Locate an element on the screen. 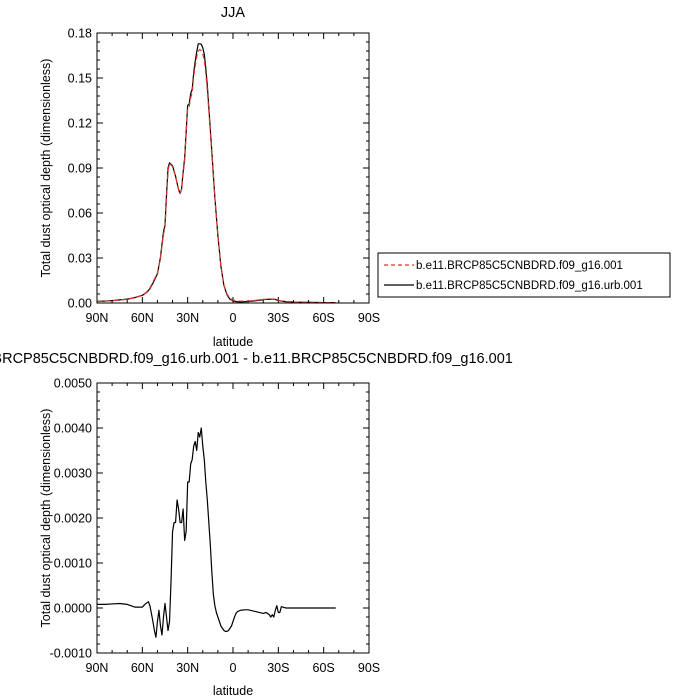 The image size is (700, 700). bottom-y-tick-label: 0.0040 is located at coordinates (73, 429).